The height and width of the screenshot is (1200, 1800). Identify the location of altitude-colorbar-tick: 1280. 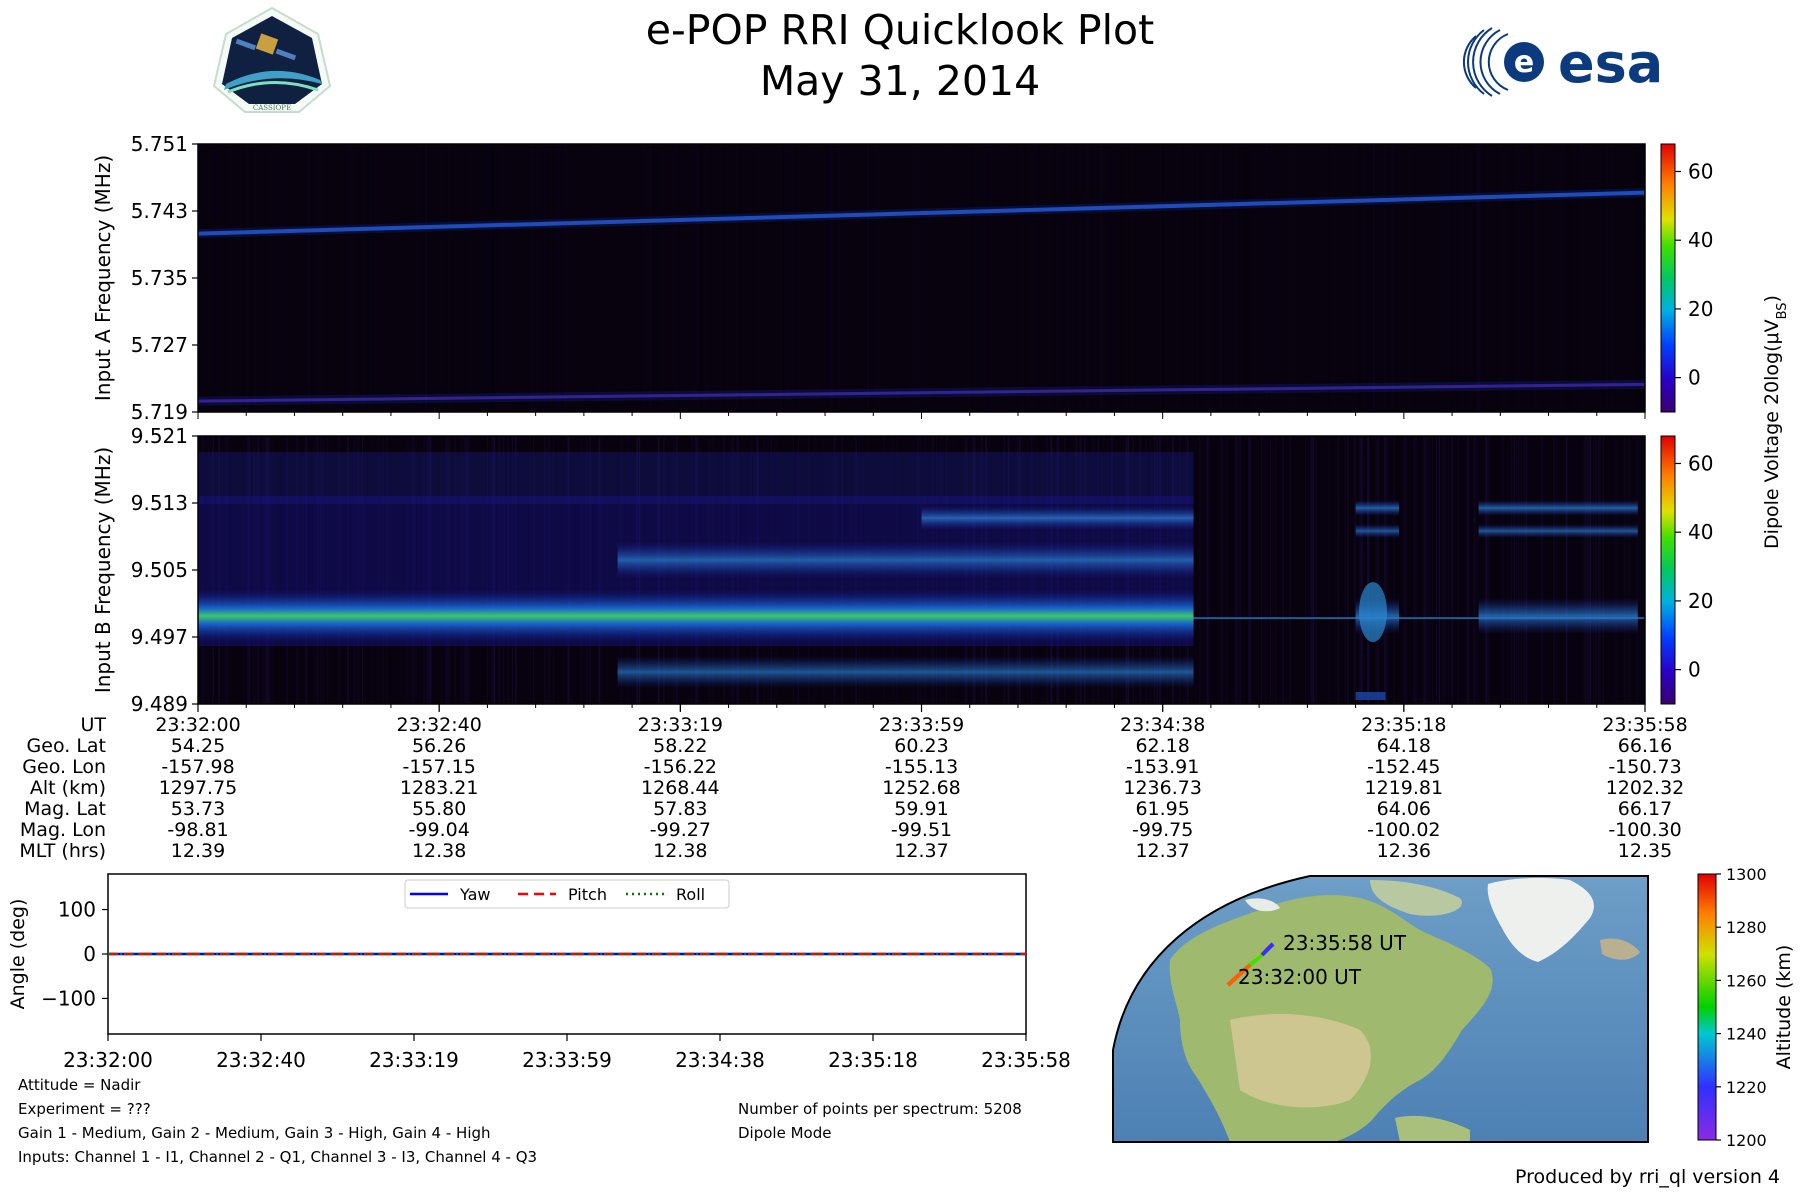
(1746, 927).